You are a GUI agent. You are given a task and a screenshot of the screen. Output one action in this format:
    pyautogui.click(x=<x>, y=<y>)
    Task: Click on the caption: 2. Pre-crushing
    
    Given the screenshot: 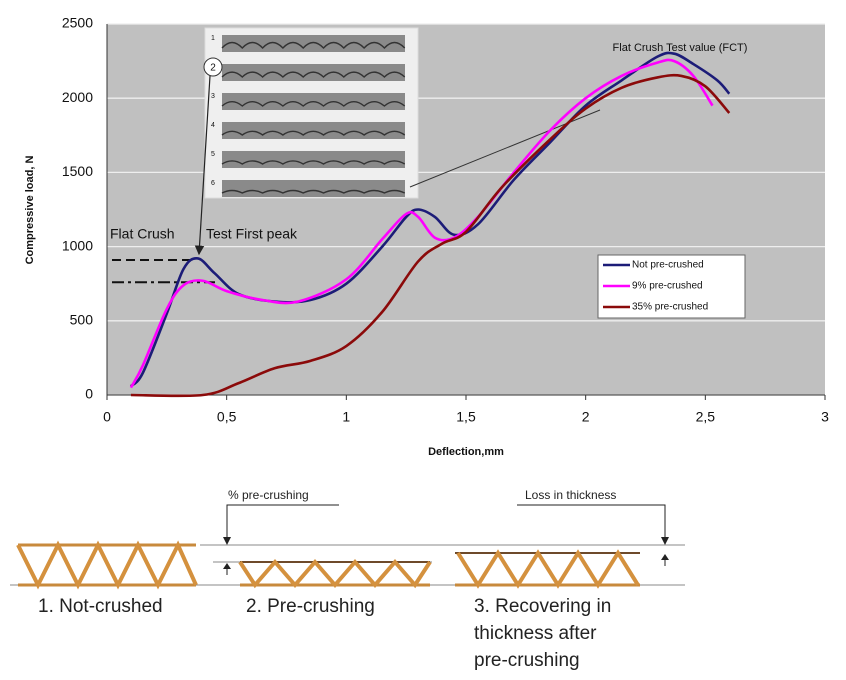 What is the action you would take?
    pyautogui.click(x=310, y=606)
    